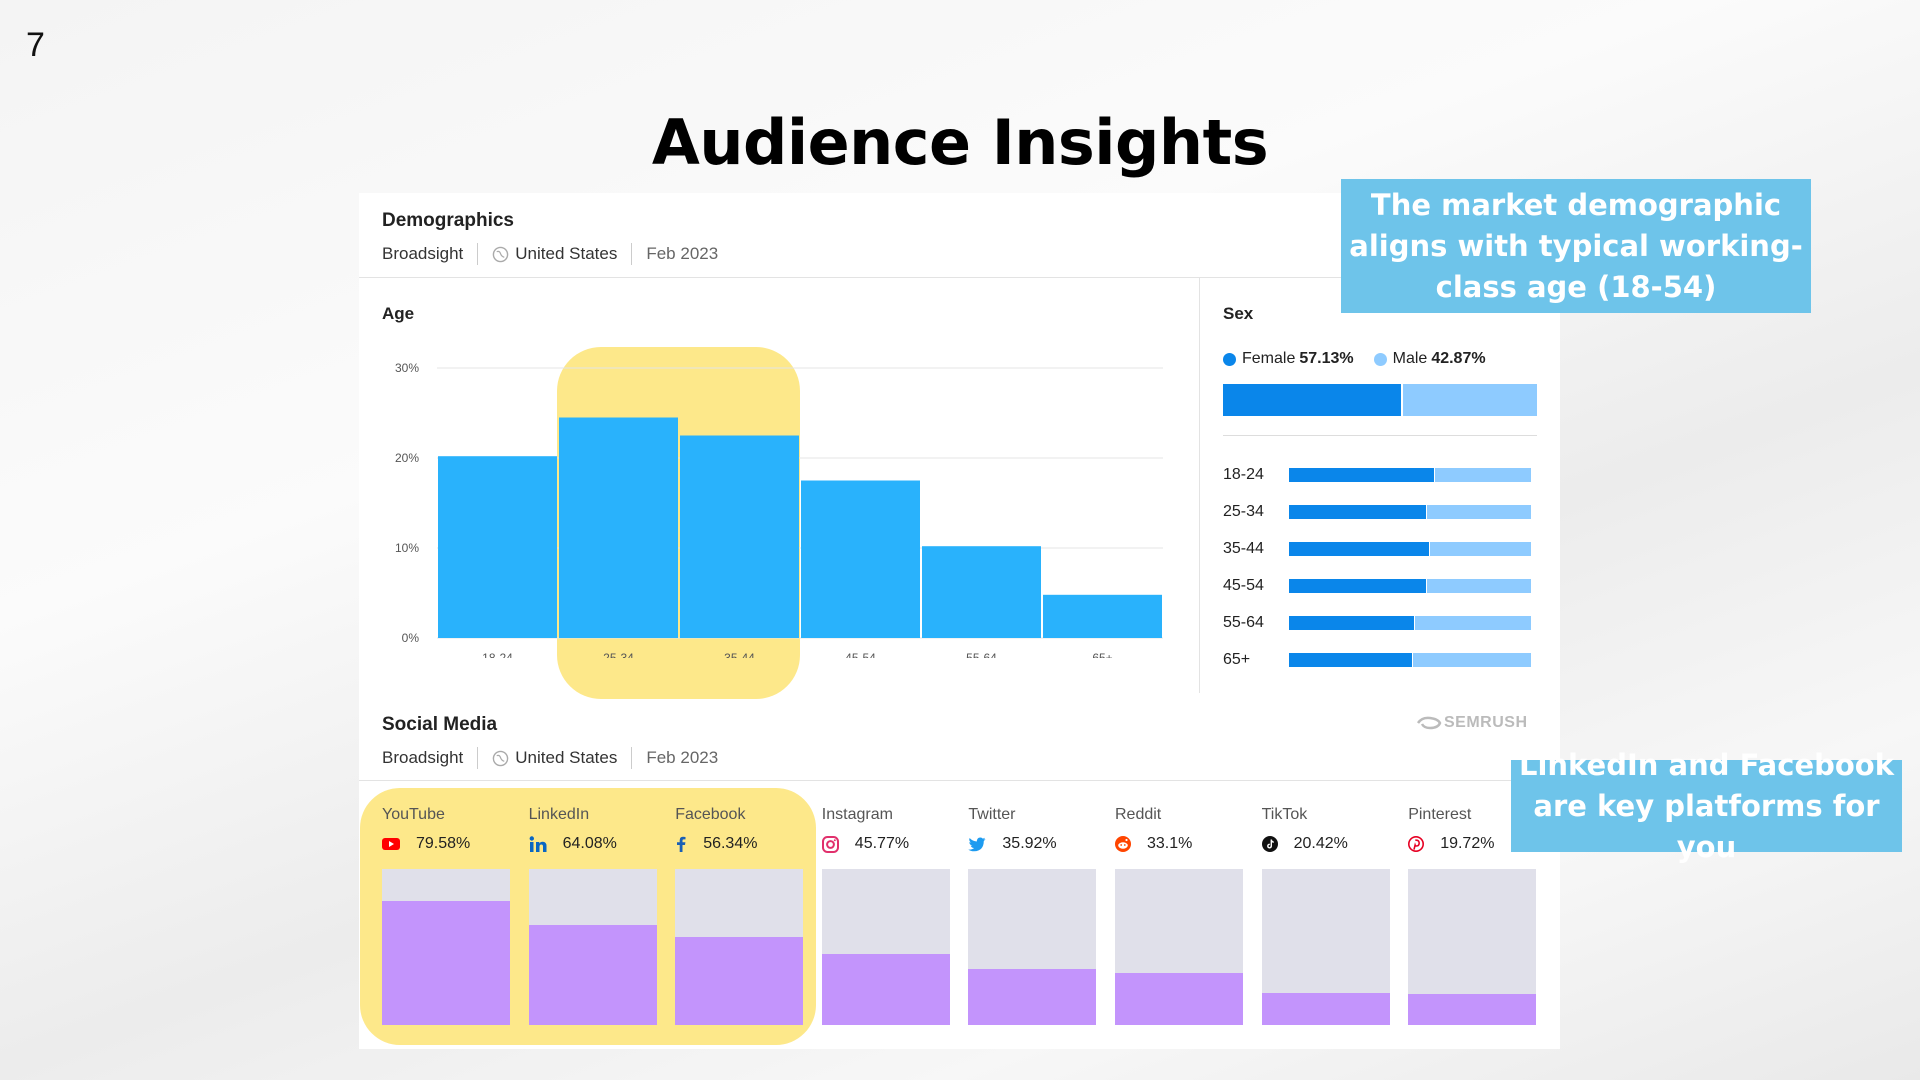 Image resolution: width=1920 pixels, height=1080 pixels. I want to click on slide-number: 7, so click(35, 45).